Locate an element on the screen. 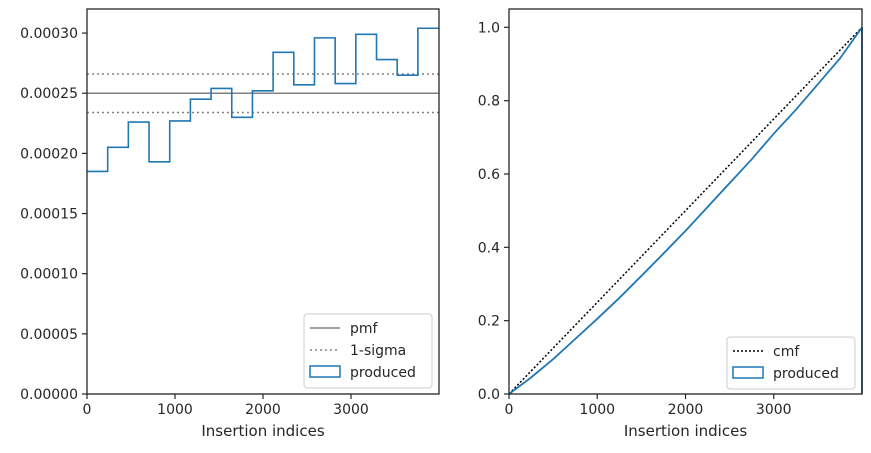  y-tick-label: 0.00030 is located at coordinates (49, 34).